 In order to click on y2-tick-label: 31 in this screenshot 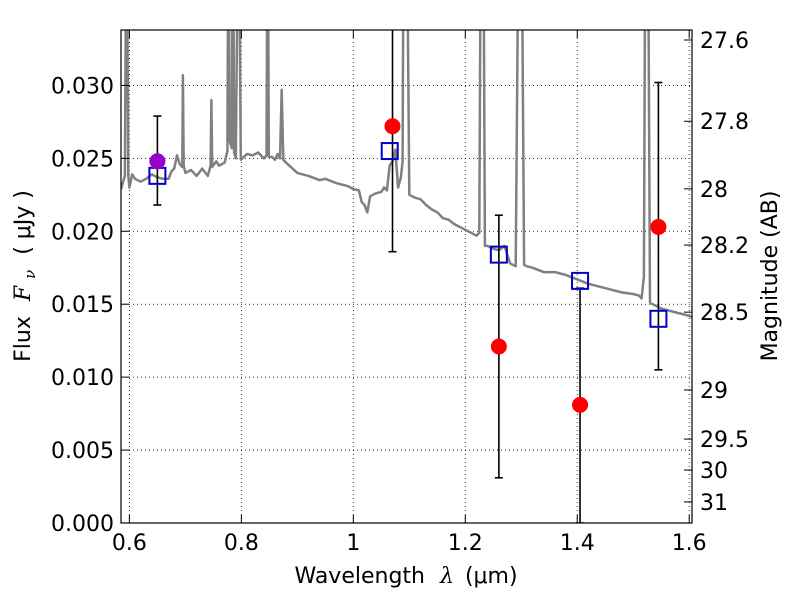, I will do `click(714, 503)`.